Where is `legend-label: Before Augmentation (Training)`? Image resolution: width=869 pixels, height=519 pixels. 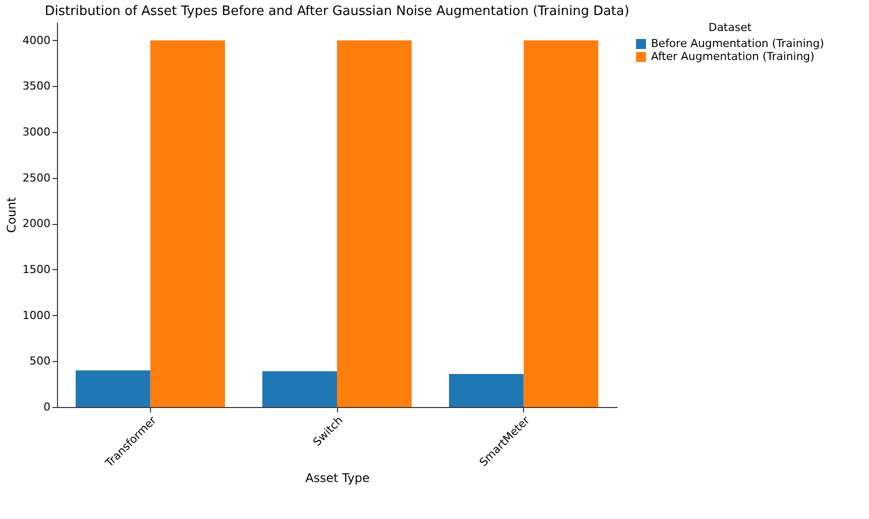
legend-label: Before Augmentation (Training) is located at coordinates (737, 43).